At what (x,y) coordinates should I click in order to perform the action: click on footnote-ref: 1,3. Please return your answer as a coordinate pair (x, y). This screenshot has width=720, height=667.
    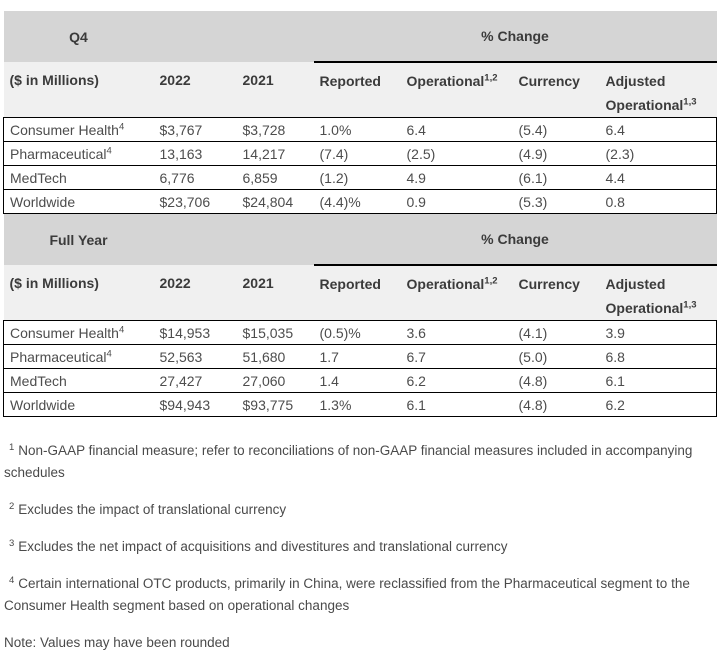
    Looking at the image, I should click on (690, 305).